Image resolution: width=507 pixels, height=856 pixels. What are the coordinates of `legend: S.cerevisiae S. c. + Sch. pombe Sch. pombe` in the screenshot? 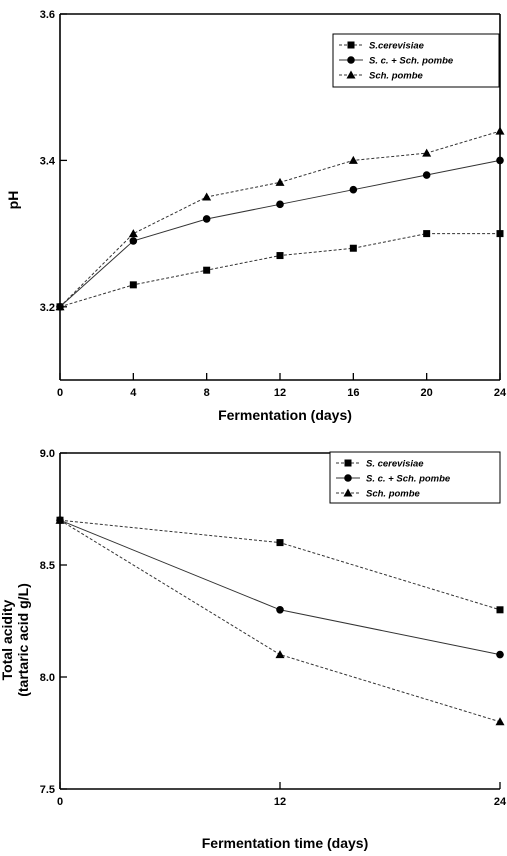 It's located at (416, 60).